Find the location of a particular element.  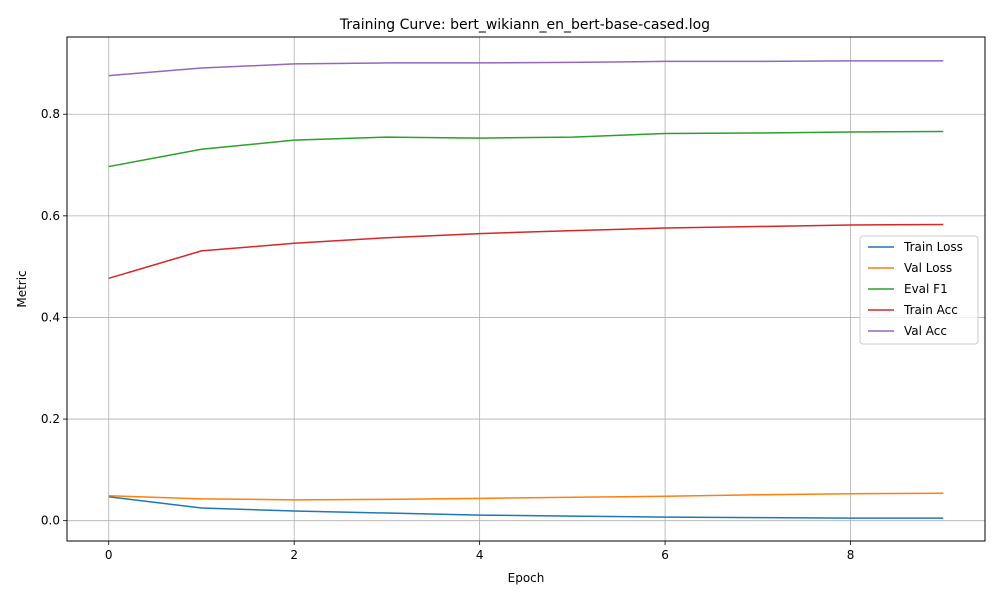

x-tick-label: 4 is located at coordinates (480, 555).